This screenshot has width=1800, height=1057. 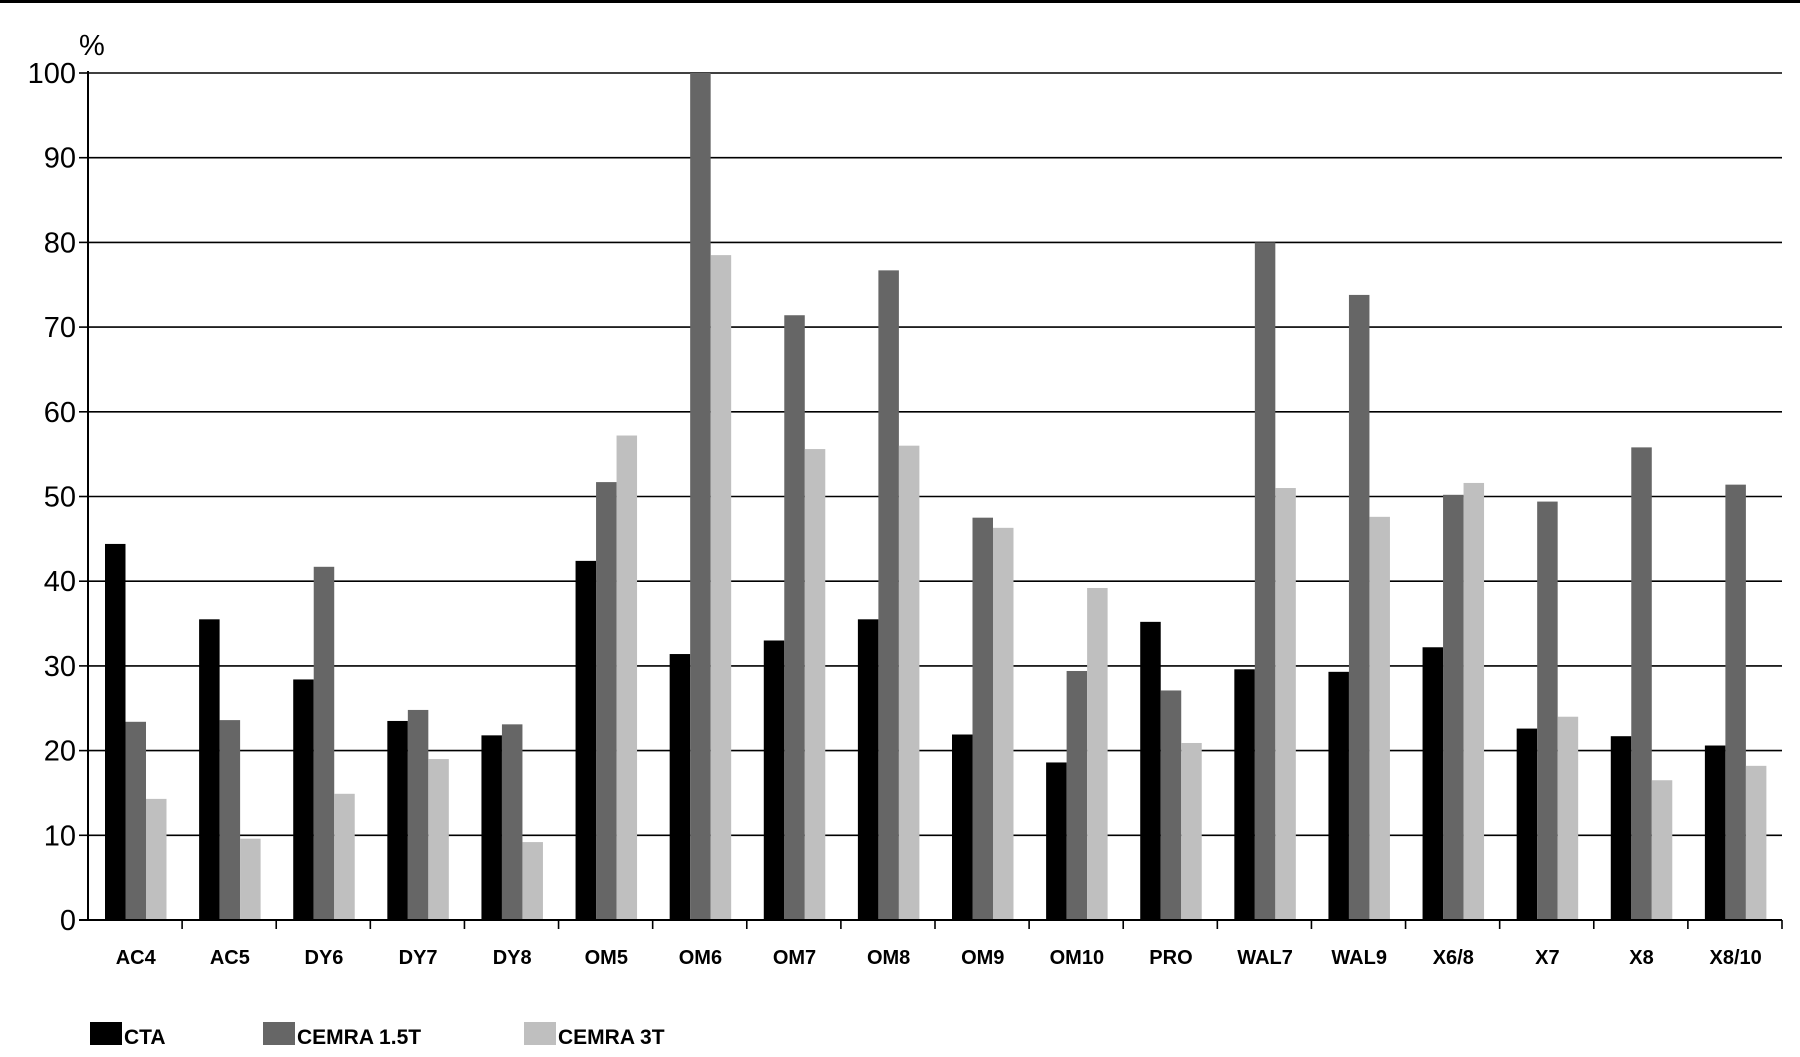 What do you see at coordinates (68, 921) in the screenshot?
I see `y-tick-label: 0` at bounding box center [68, 921].